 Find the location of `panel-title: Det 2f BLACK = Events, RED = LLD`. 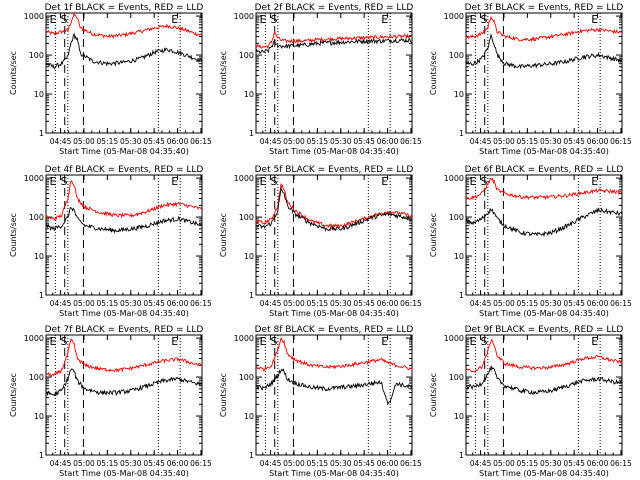

panel-title: Det 2f BLACK = Events, RED = LLD is located at coordinates (334, 8).